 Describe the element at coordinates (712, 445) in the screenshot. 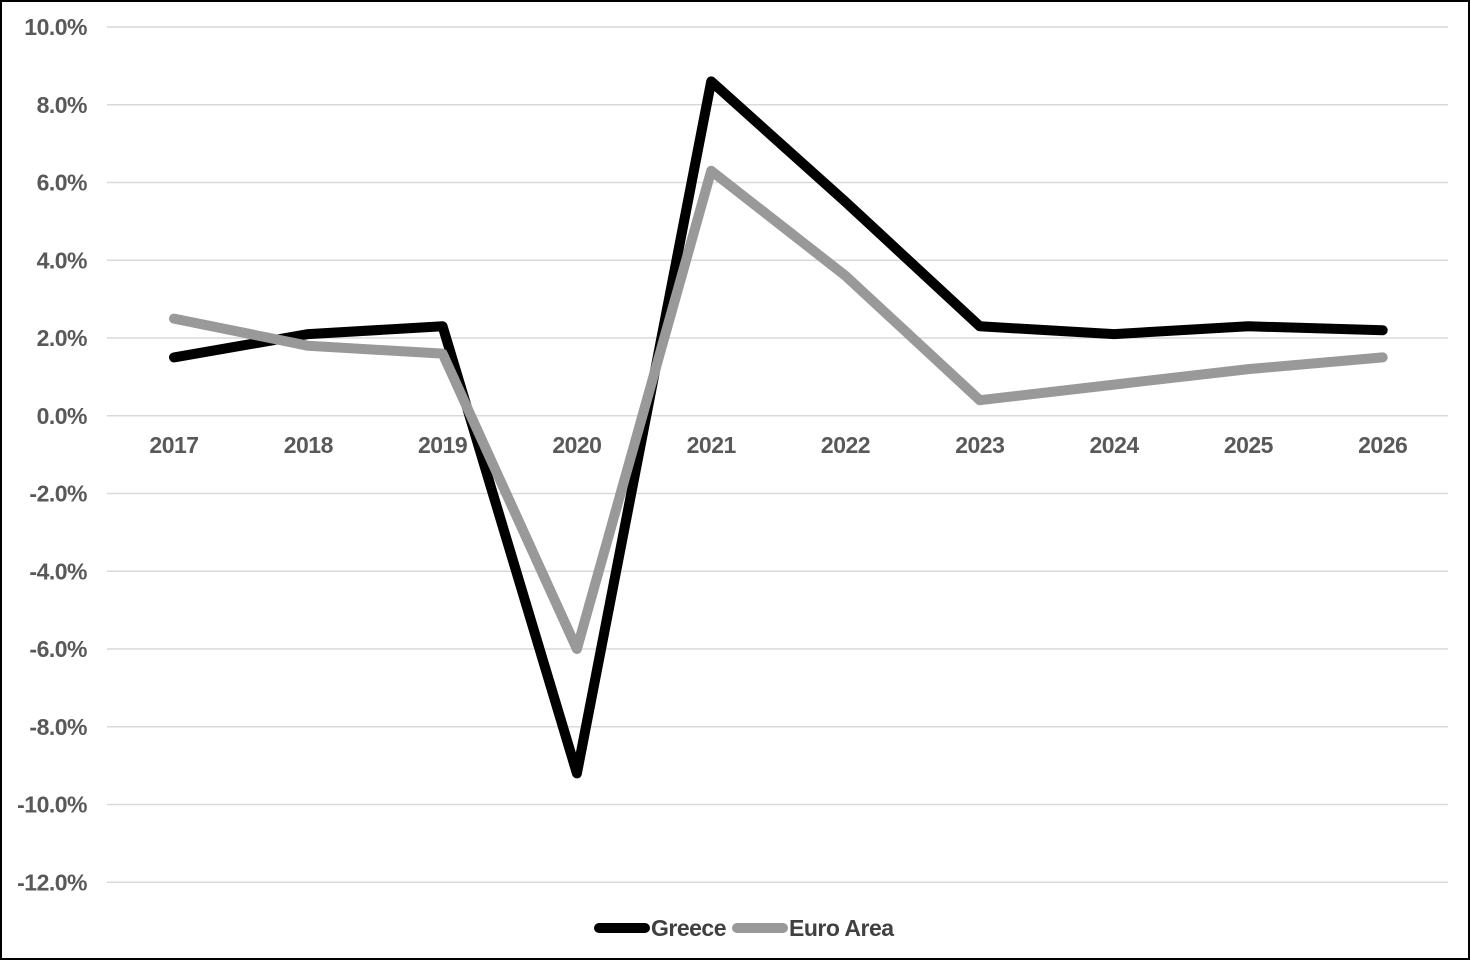

I see `x-tick-label: 2021` at that location.